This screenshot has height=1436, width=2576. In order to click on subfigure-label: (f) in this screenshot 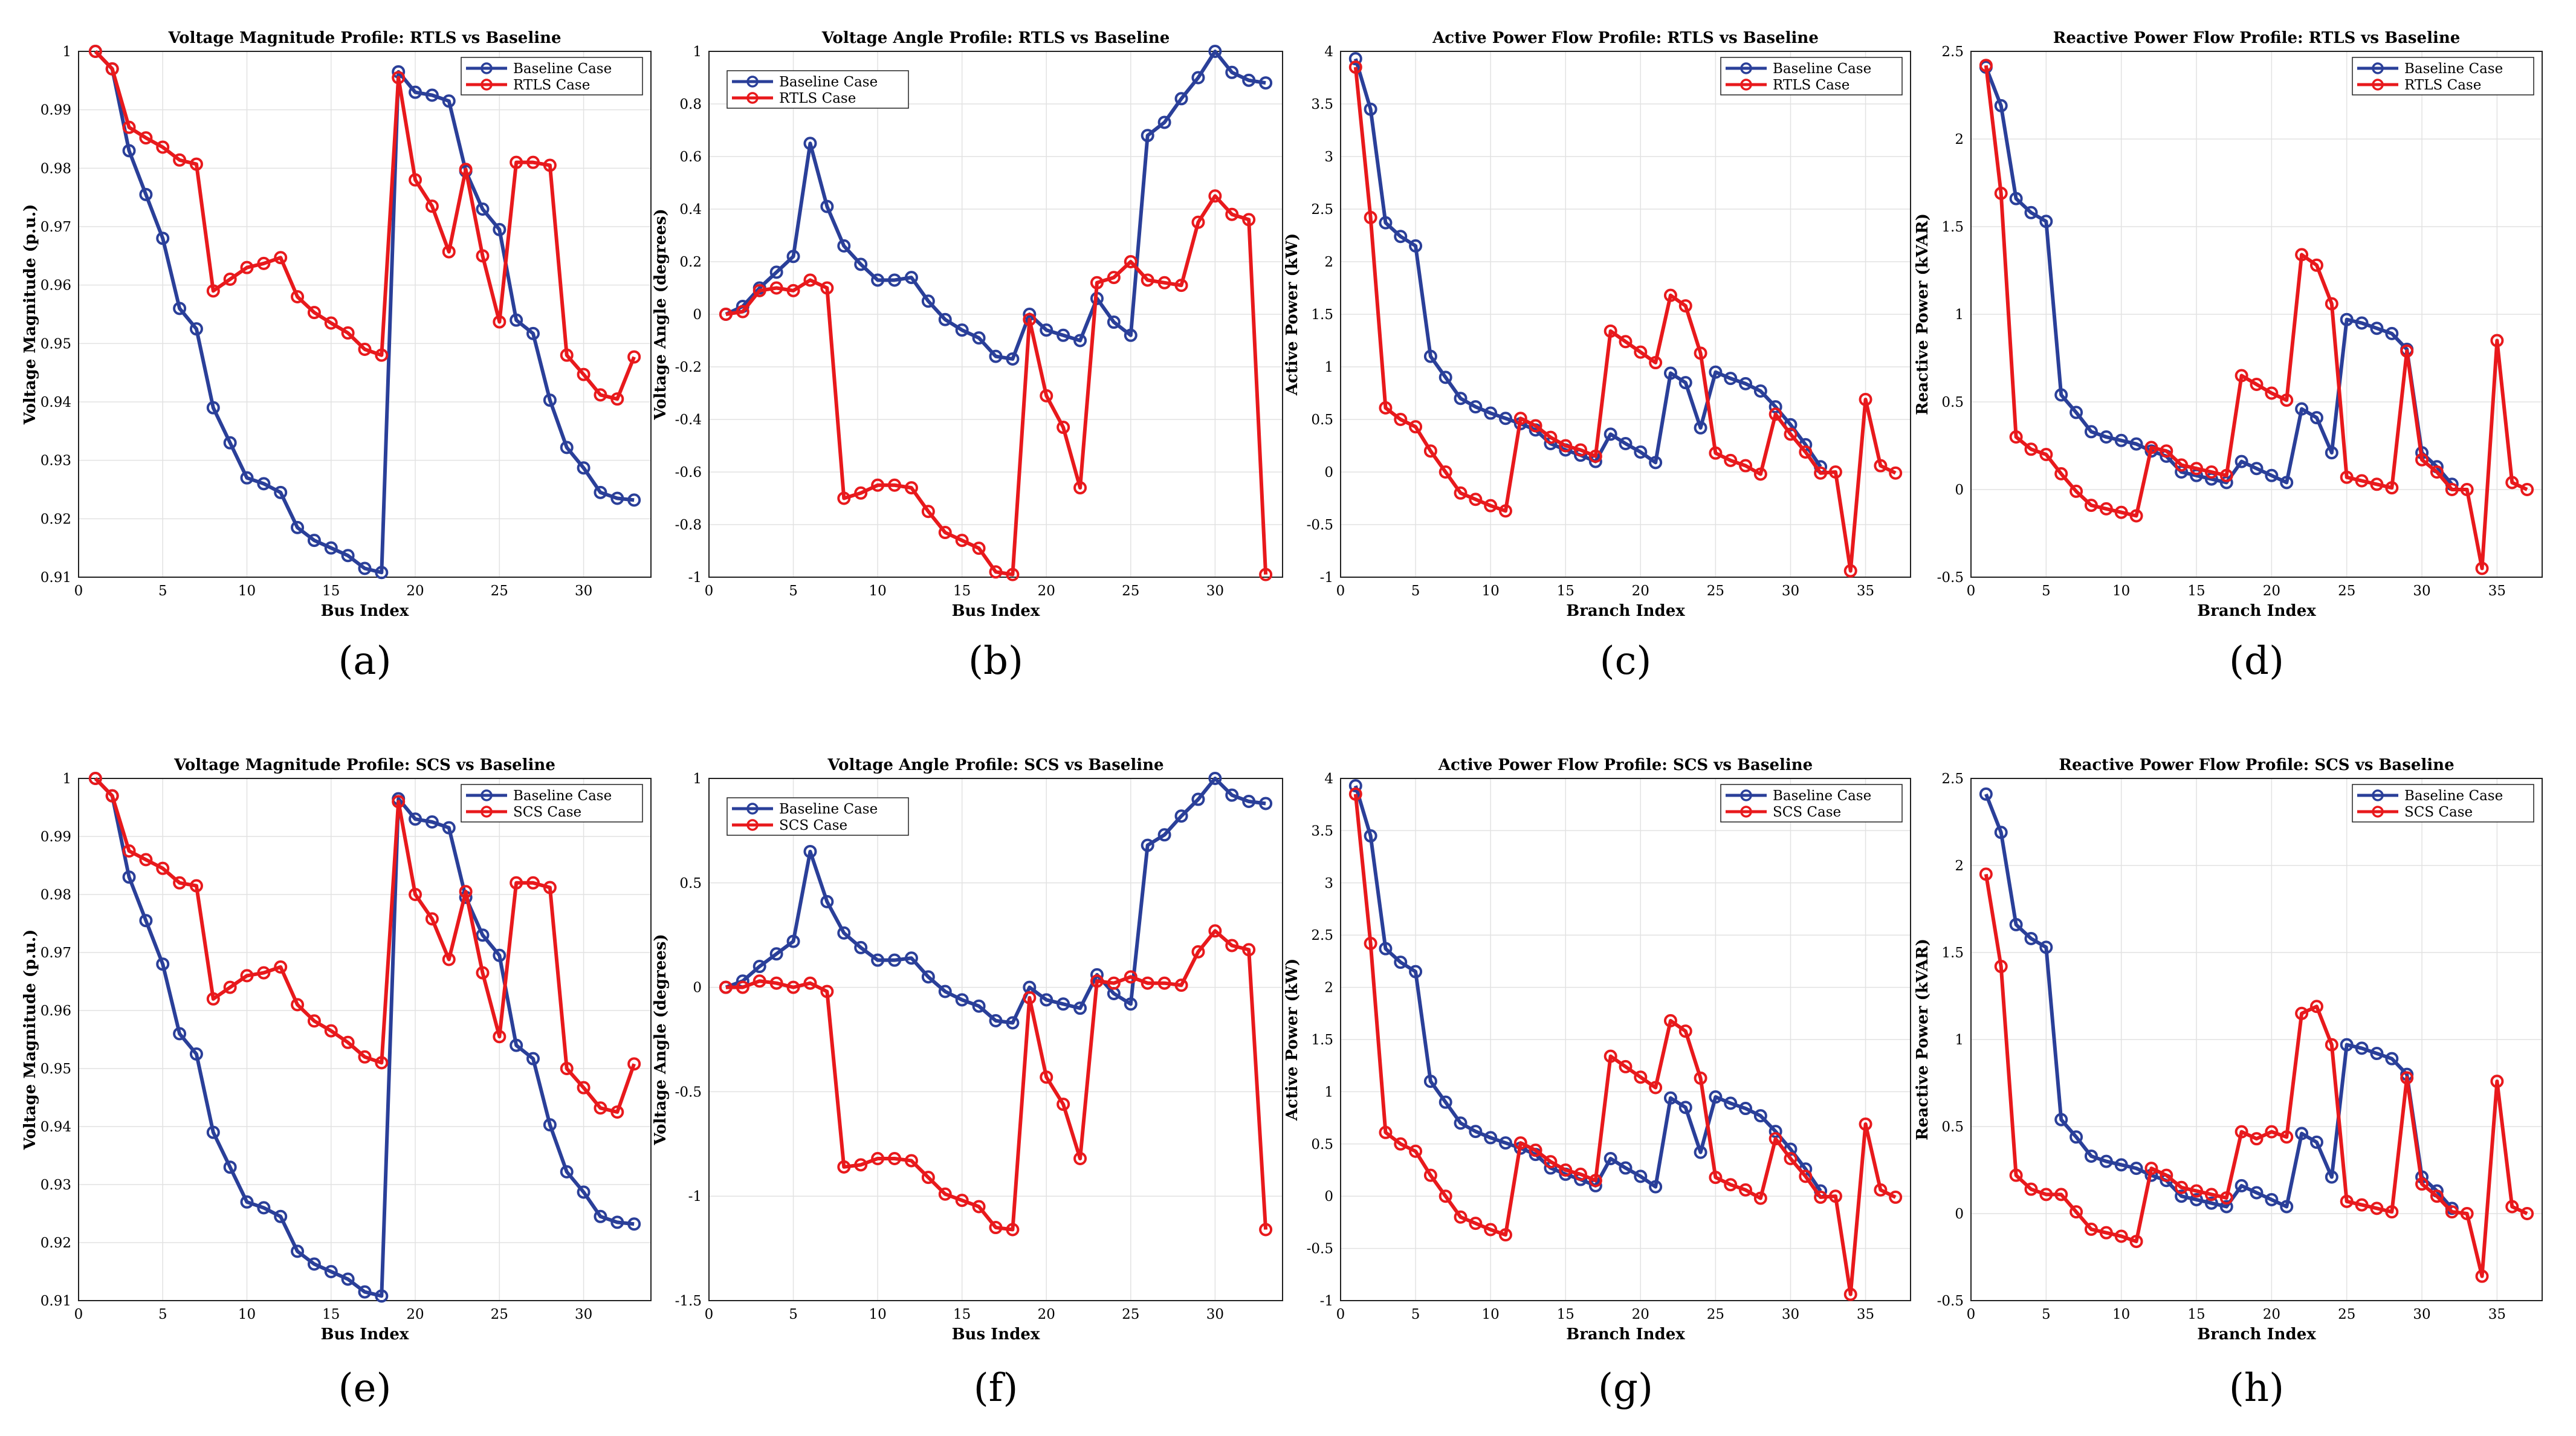, I will do `click(996, 1389)`.